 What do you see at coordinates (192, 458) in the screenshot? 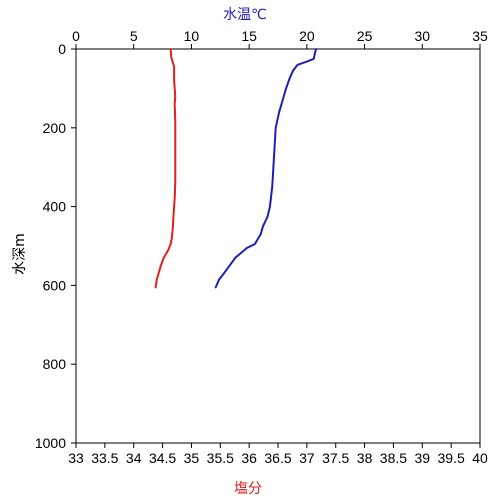
I see `bottom-tick-label: 35` at bounding box center [192, 458].